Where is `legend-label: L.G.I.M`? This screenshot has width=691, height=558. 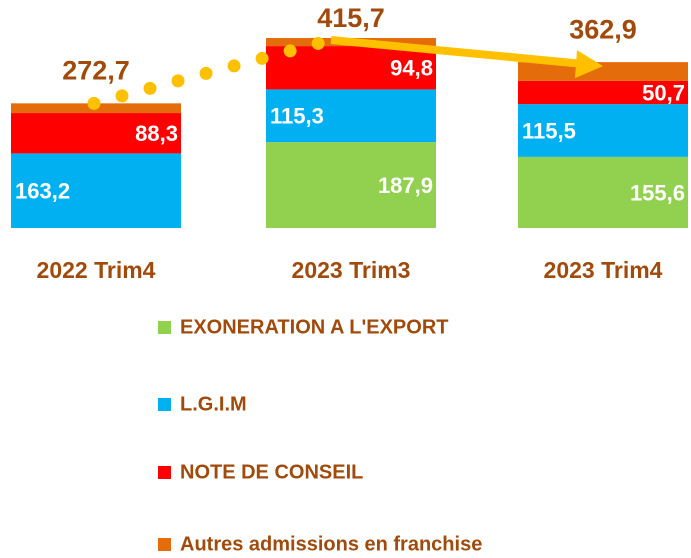
legend-label: L.G.I.M is located at coordinates (213, 404).